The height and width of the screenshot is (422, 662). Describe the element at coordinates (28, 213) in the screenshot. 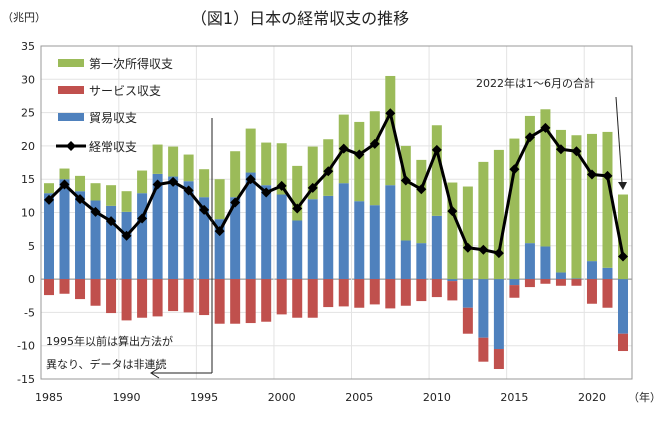

I see `y-tick-label: 10` at that location.